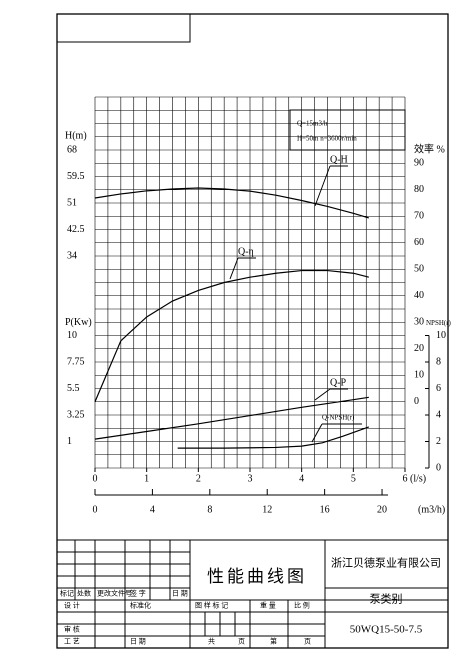 The height and width of the screenshot is (659, 469). I want to click on role: 设 计, so click(72, 605).